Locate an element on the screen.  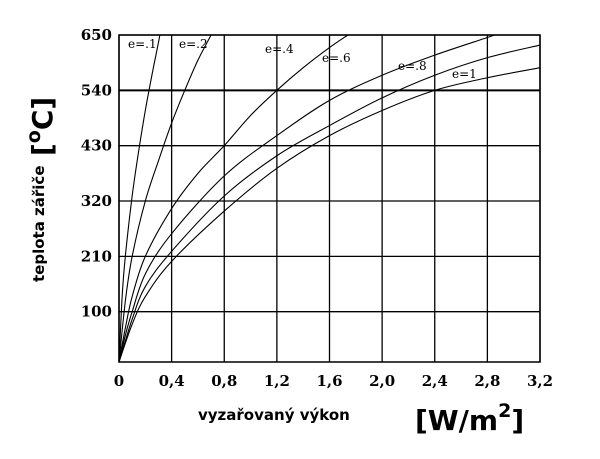
x-tick-label: 0 is located at coordinates (119, 381).